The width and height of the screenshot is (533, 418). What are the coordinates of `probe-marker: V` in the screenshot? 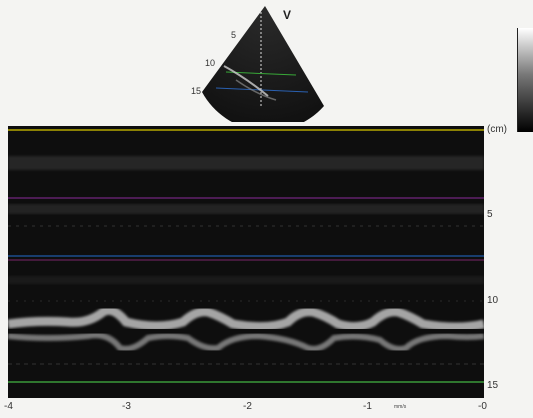 It's located at (287, 15).